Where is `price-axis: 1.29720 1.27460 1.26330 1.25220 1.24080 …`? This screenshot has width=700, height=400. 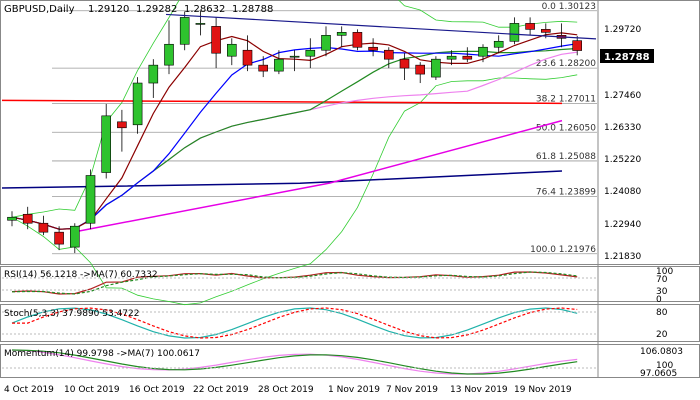
price-axis: 1.29720 1.27460 1.26330 1.25220 1.24080 … is located at coordinates (622, 143).